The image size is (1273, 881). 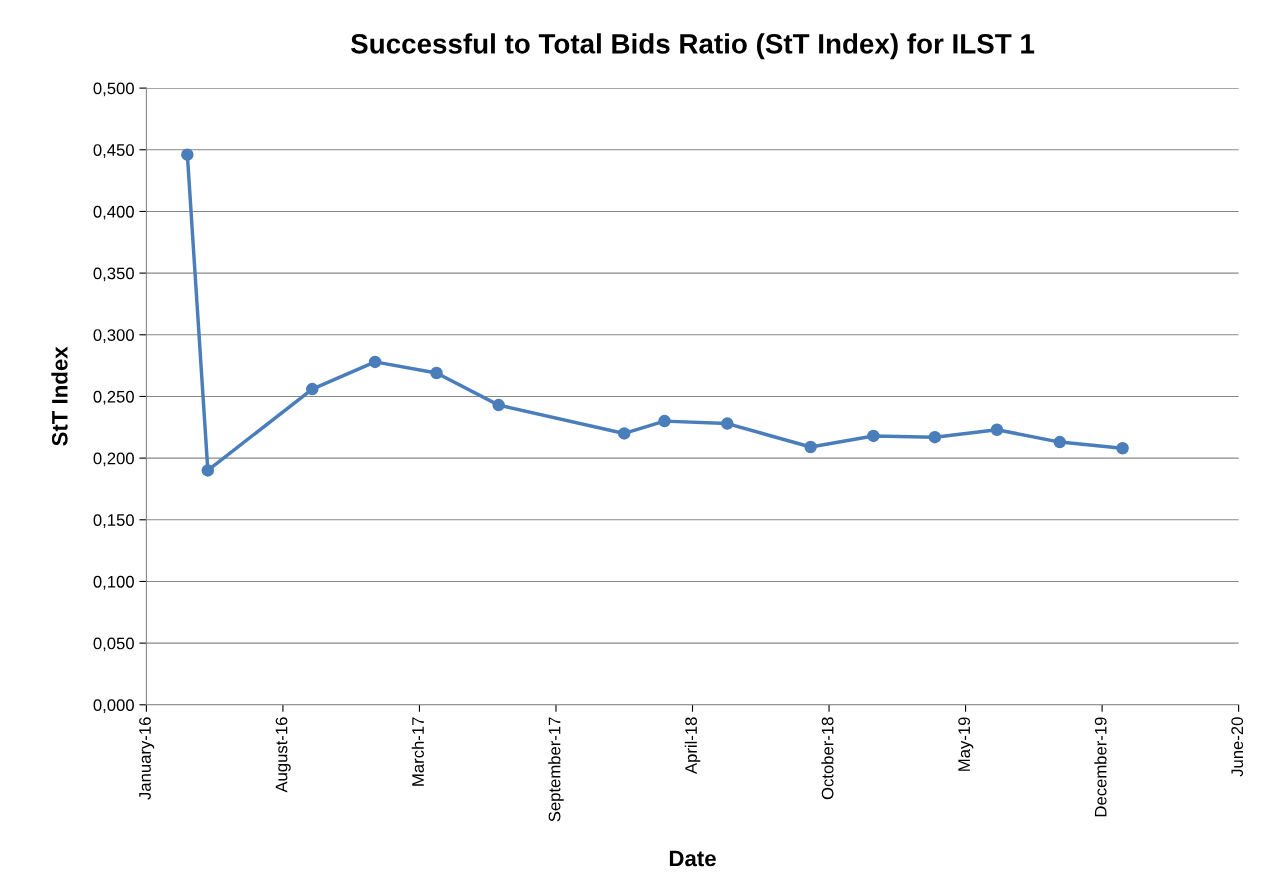 I want to click on y-tick-label: 0,150, so click(x=113, y=521).